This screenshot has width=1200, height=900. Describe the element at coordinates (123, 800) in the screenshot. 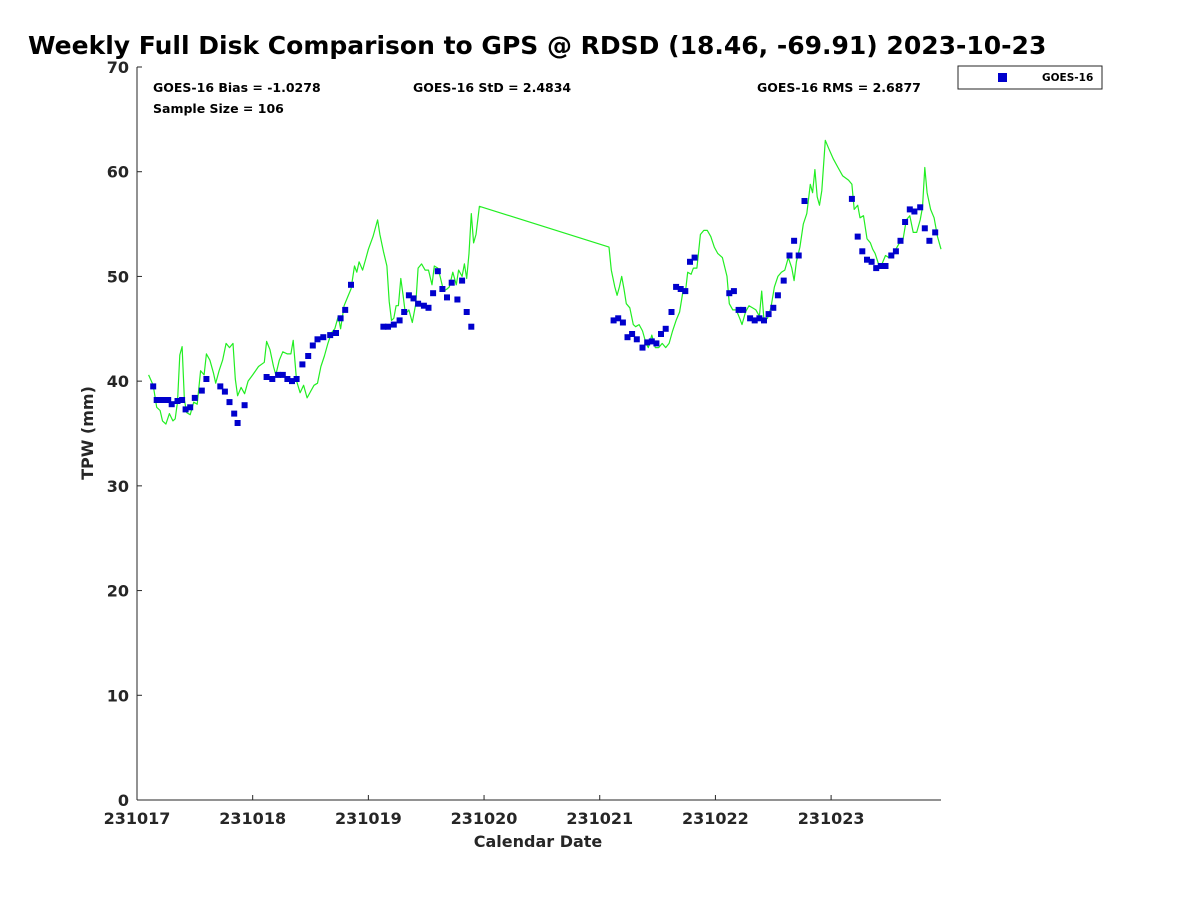

I see `y-tick-label: 0` at that location.